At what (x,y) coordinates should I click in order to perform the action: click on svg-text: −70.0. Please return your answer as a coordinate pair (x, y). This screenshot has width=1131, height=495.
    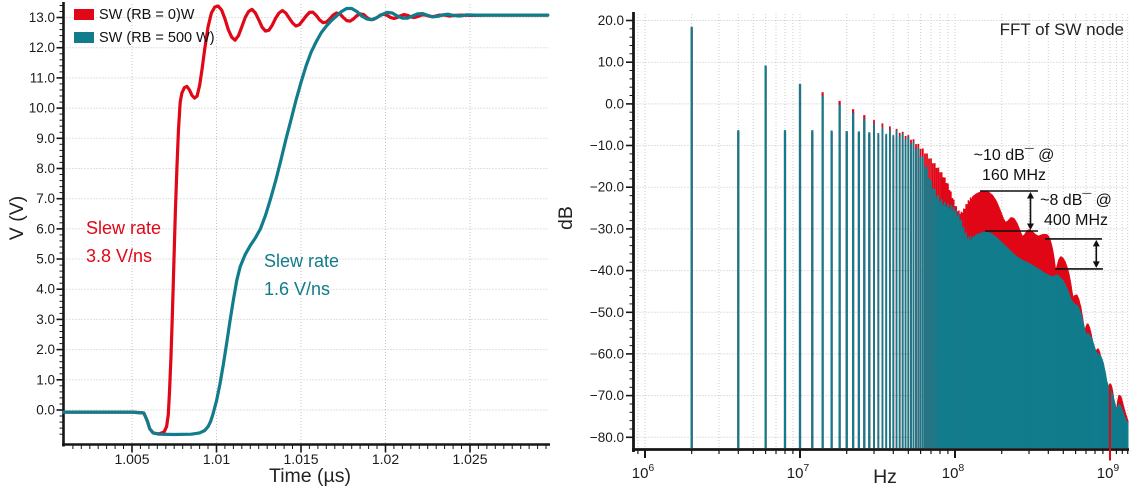
    Looking at the image, I should click on (607, 395).